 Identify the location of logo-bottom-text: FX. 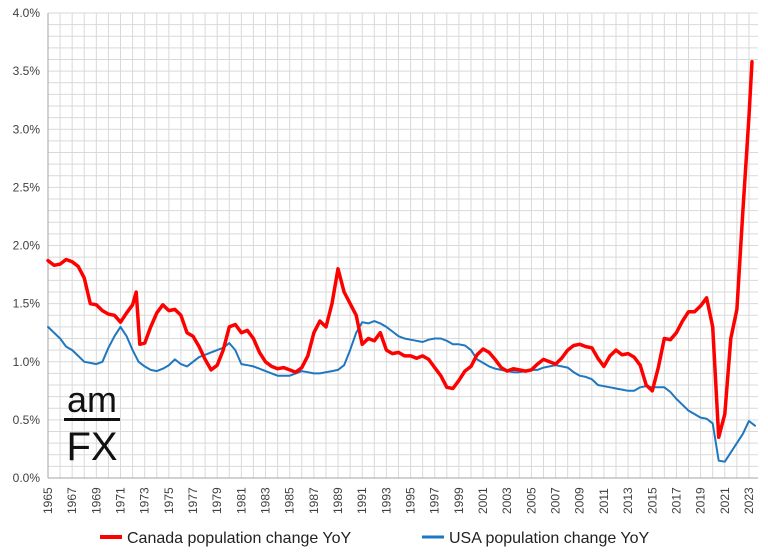
(91, 447).